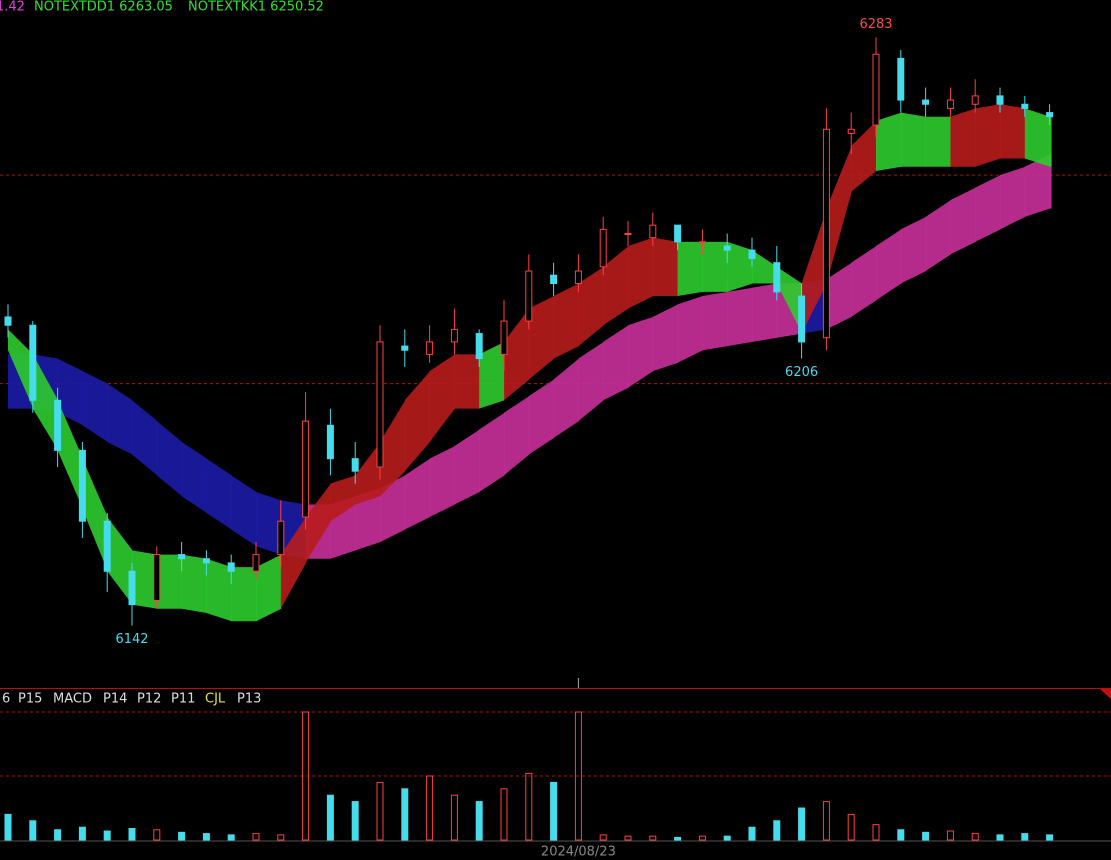 Image resolution: width=1111 pixels, height=860 pixels. I want to click on tab: 6, so click(6, 699).